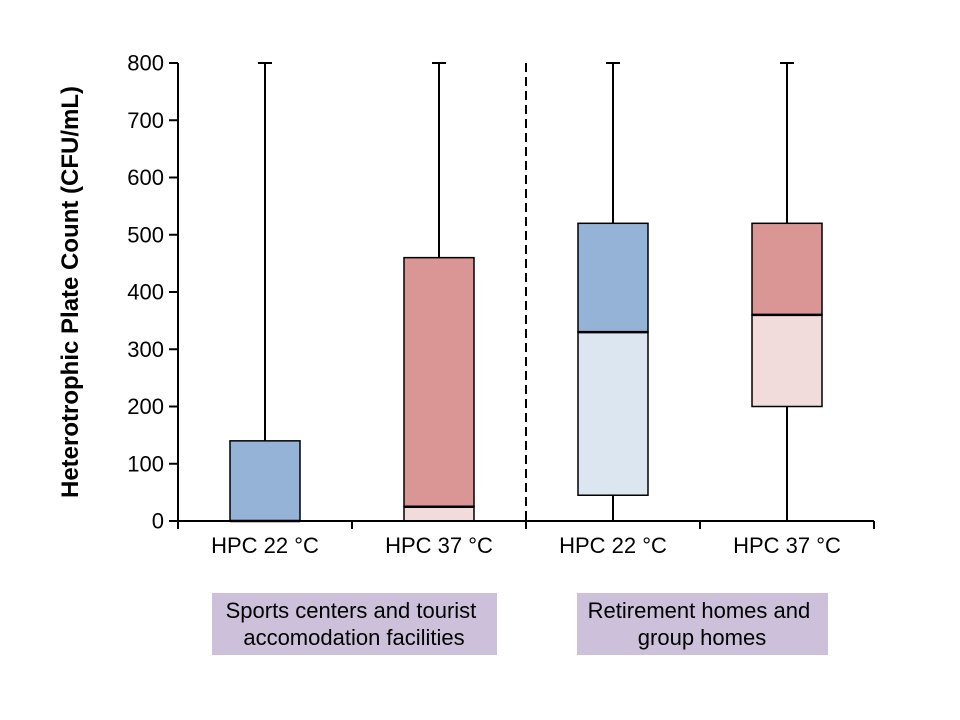 This screenshot has height=720, width=960. What do you see at coordinates (702, 637) in the screenshot?
I see `group-label-line: group homes` at bounding box center [702, 637].